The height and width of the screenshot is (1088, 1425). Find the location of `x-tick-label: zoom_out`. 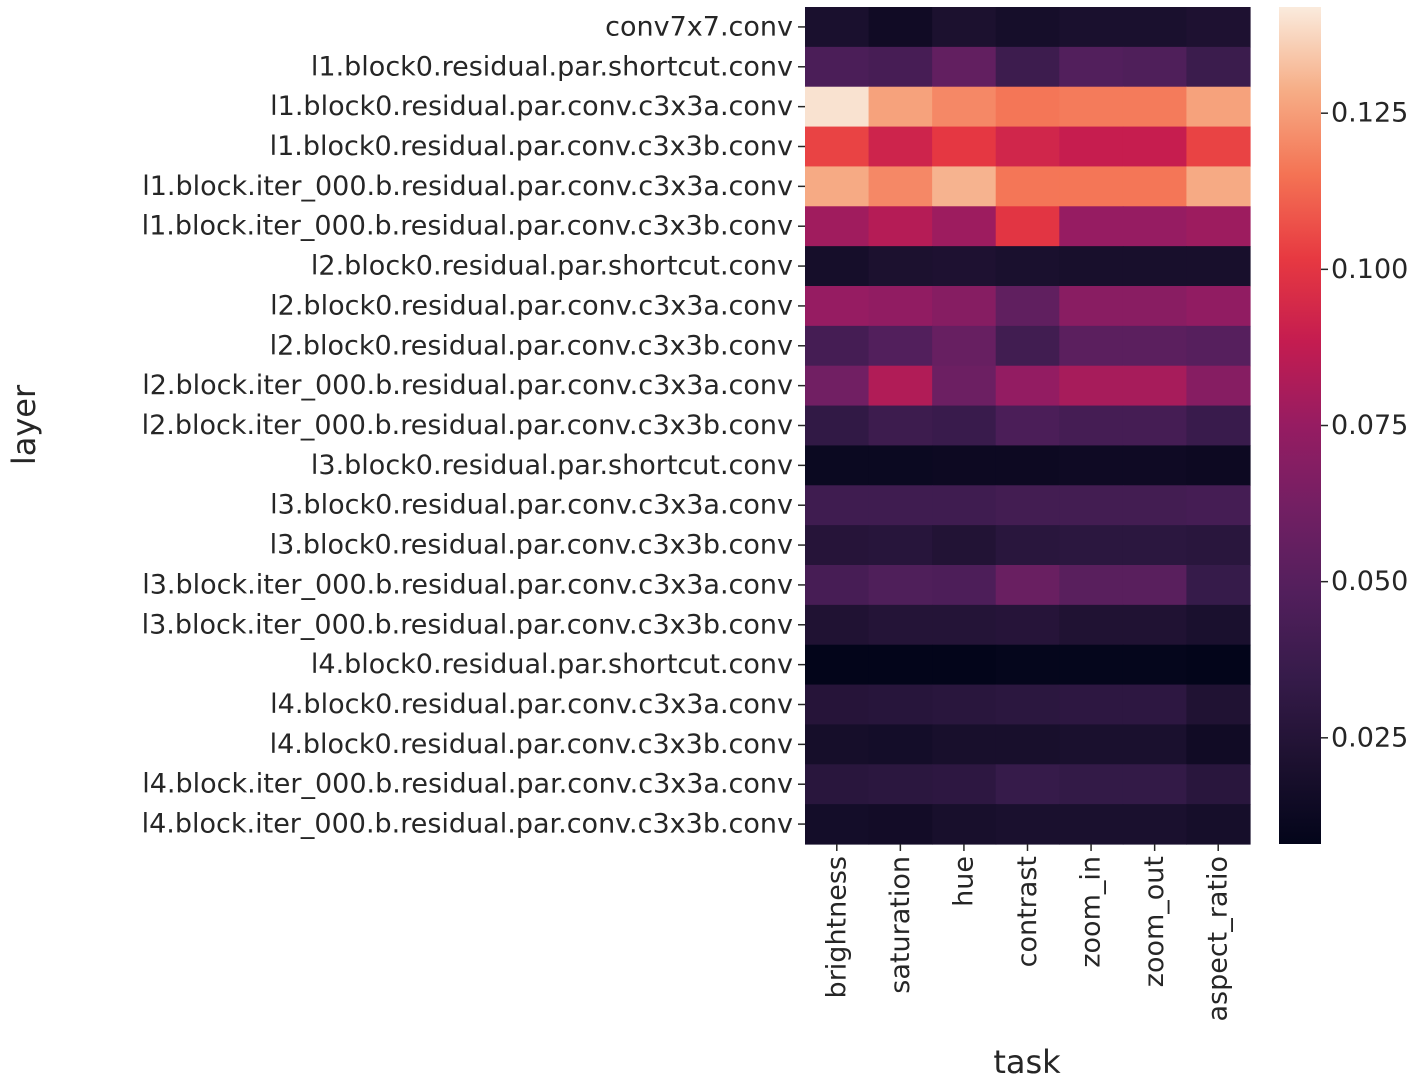

x-tick-label: zoom_out is located at coordinates (1154, 921).